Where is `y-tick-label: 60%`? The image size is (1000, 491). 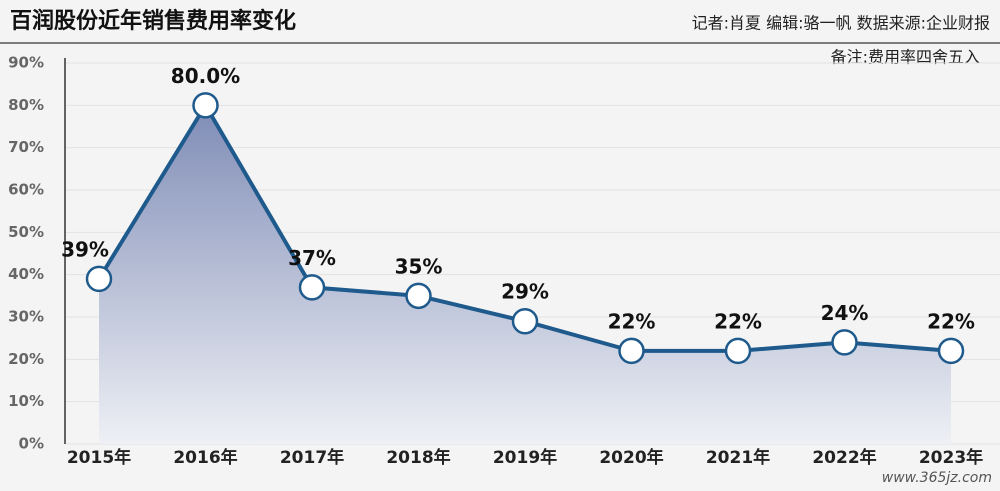
y-tick-label: 60% is located at coordinates (26, 190).